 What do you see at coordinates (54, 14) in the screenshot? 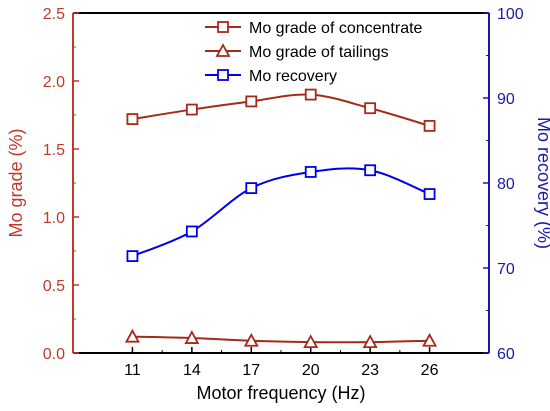
I see `y-left-tick-label: 2.5` at bounding box center [54, 14].